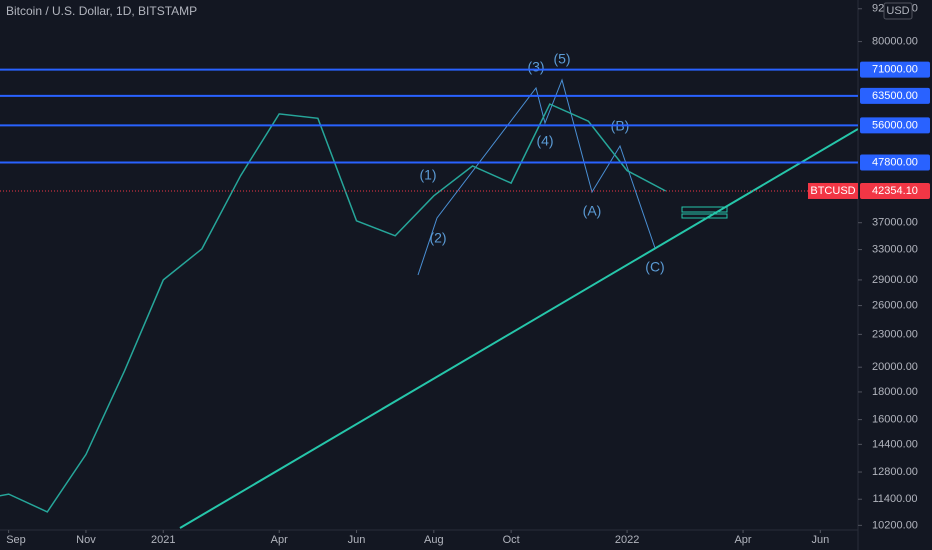 The width and height of the screenshot is (932, 550). I want to click on wave-label: (C), so click(654, 267).